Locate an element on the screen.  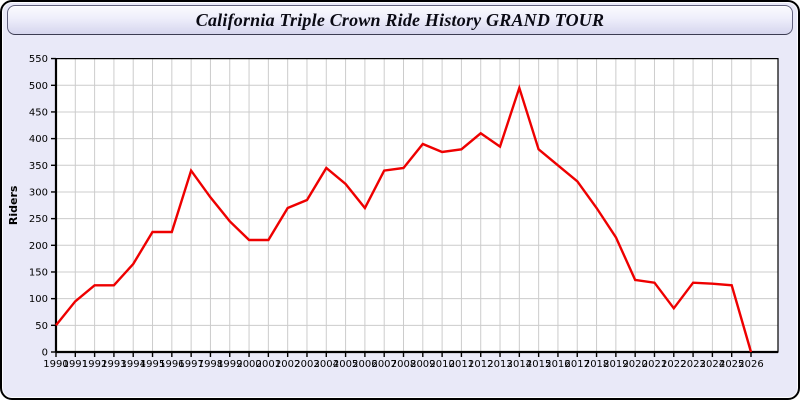
x-tick-label: 1993 is located at coordinates (113, 364).